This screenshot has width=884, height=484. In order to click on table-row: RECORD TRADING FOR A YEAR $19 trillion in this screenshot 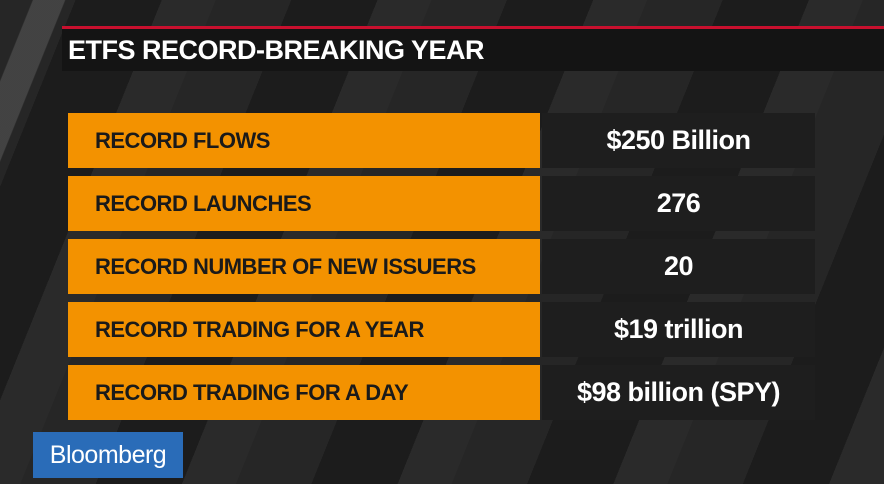, I will do `click(441, 329)`.